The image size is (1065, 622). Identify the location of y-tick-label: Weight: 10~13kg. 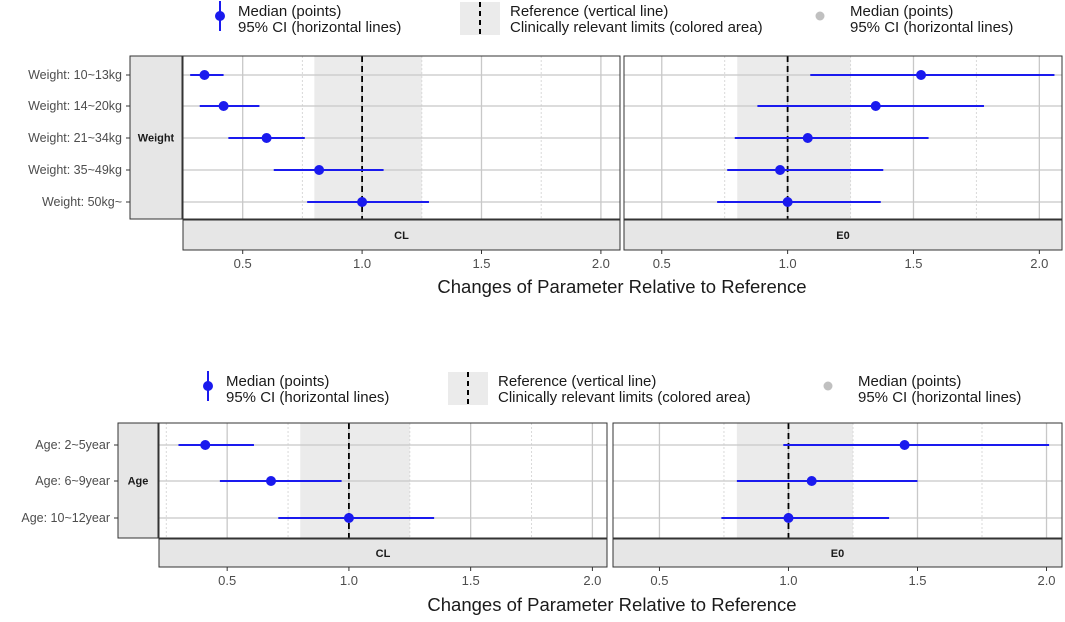
(75, 75).